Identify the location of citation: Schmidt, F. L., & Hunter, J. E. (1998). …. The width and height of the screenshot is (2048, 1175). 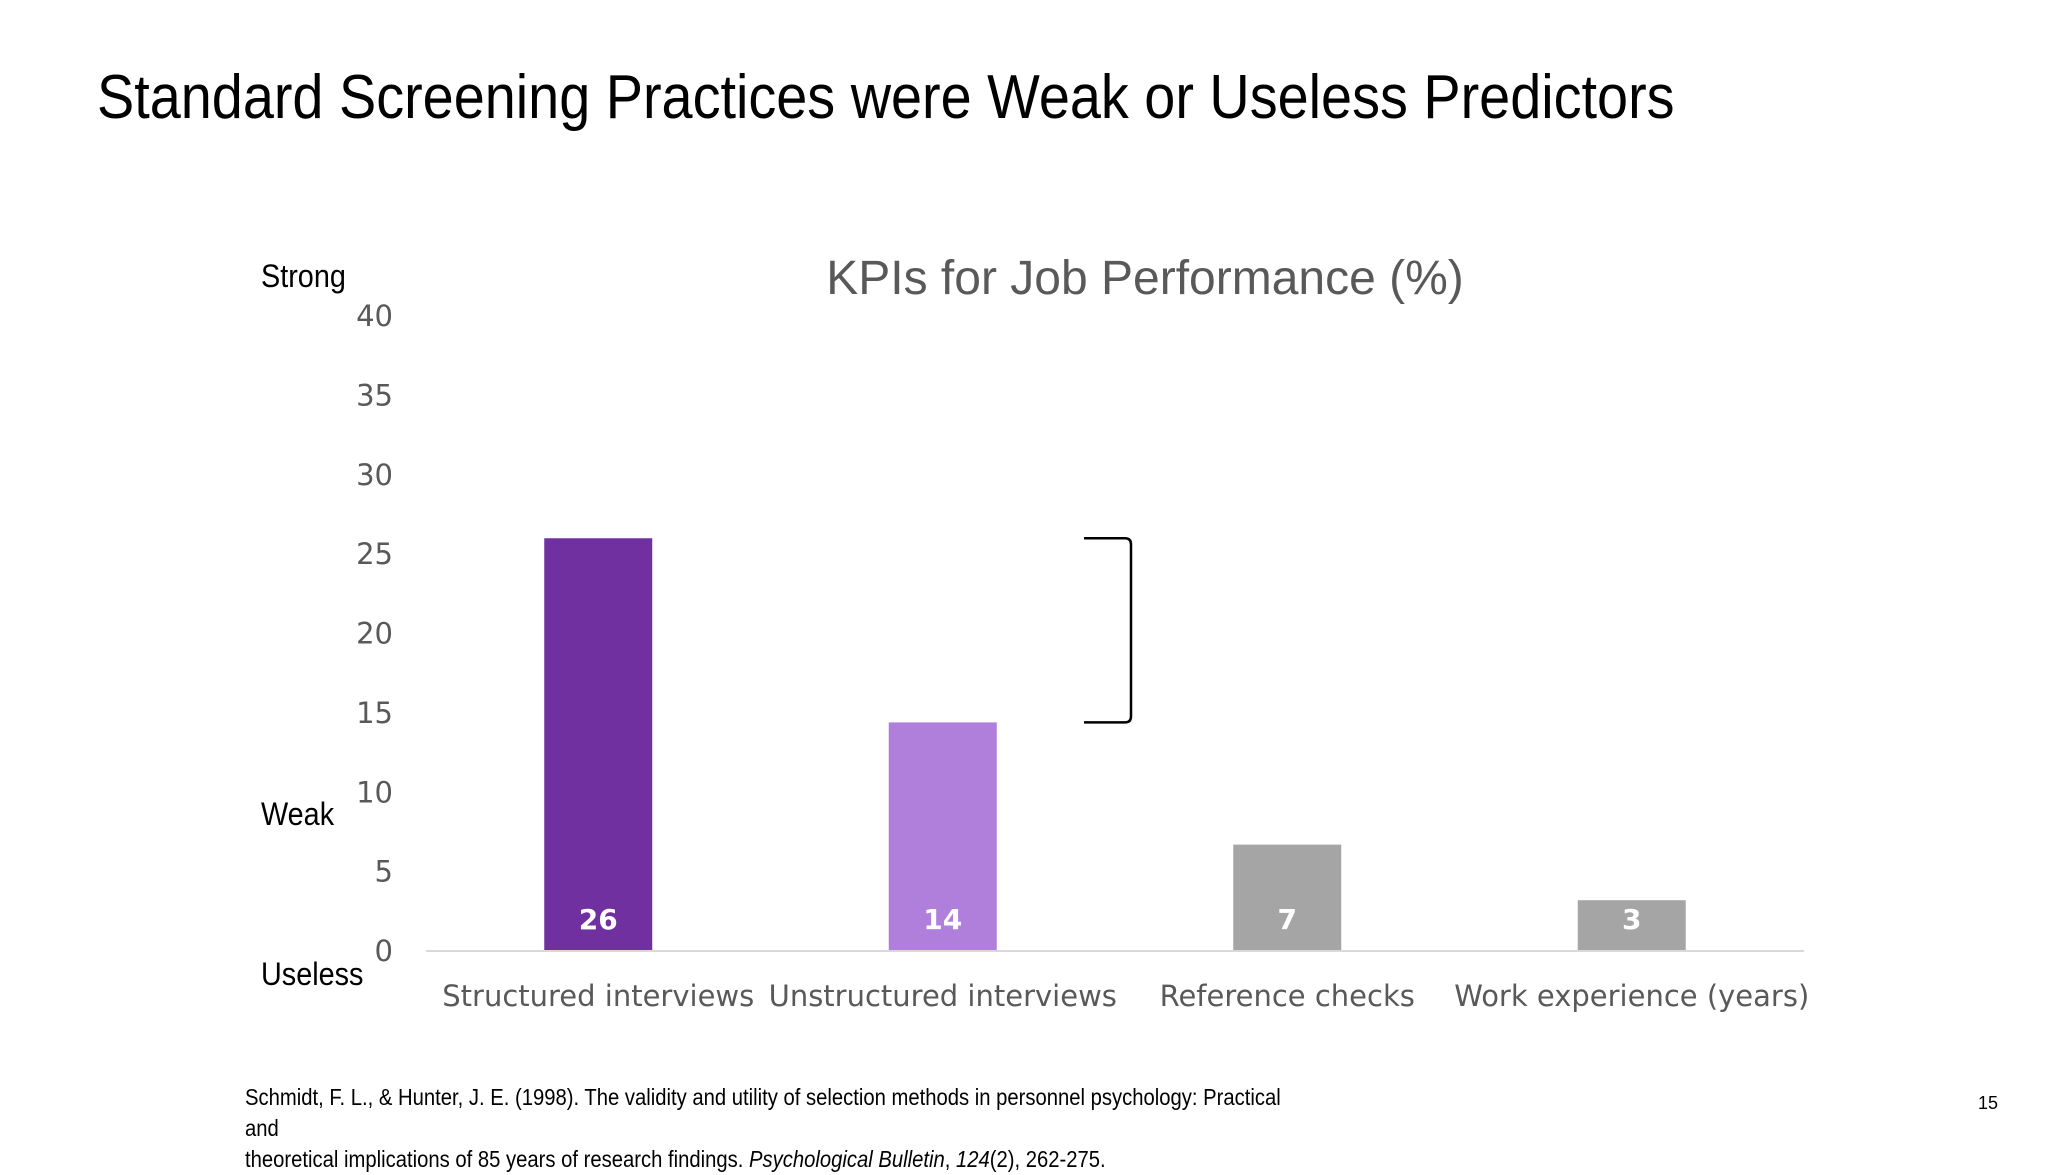
(773, 1128).